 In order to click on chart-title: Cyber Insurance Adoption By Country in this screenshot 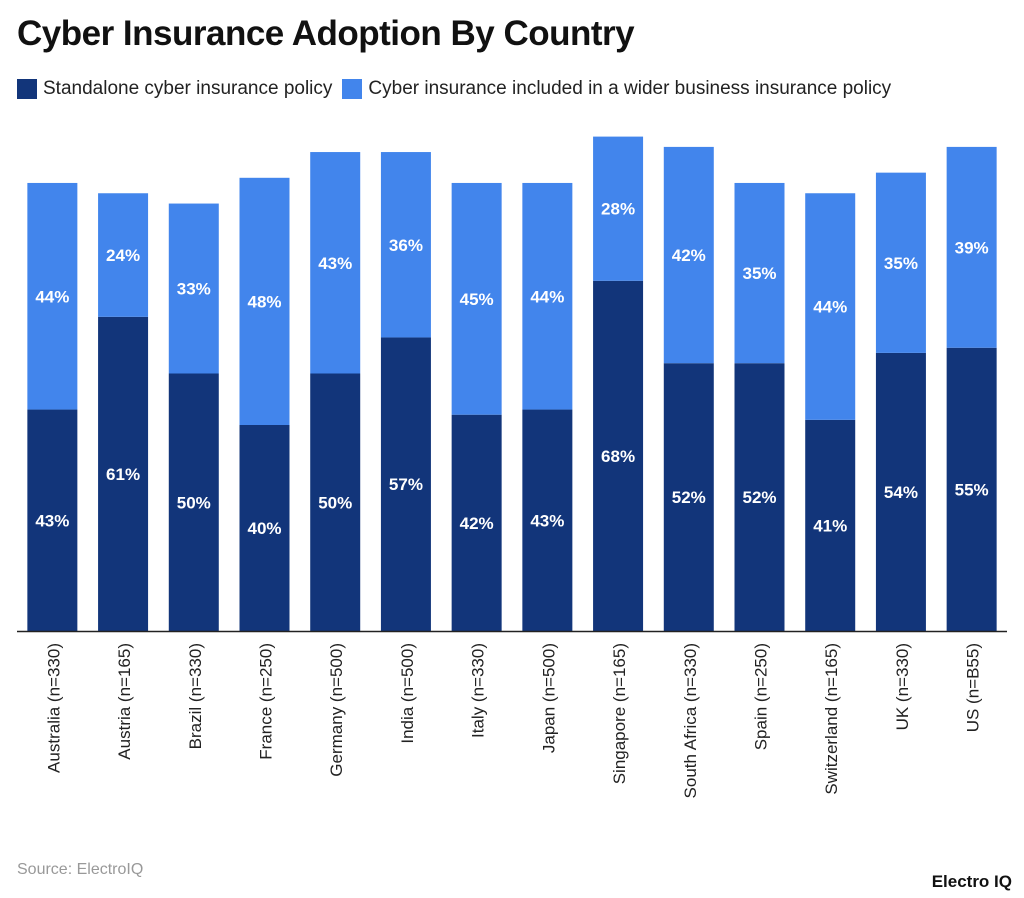, I will do `click(326, 33)`.